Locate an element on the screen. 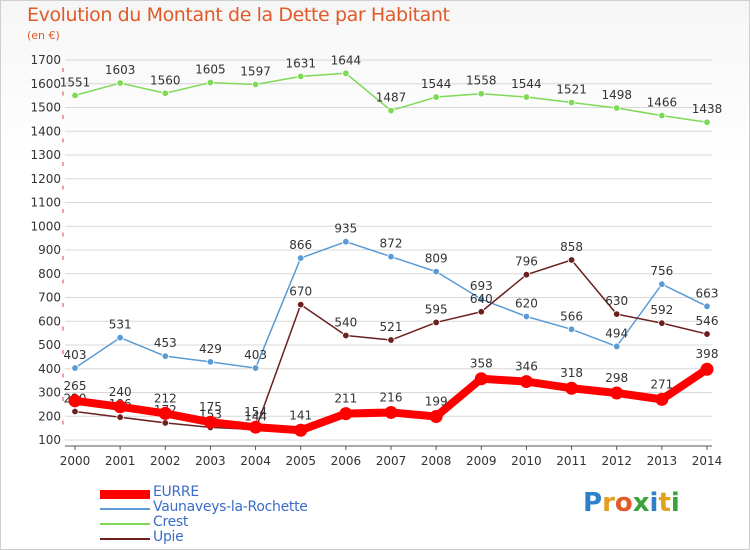 The height and width of the screenshot is (550, 750). data-label: 1466 is located at coordinates (662, 103).